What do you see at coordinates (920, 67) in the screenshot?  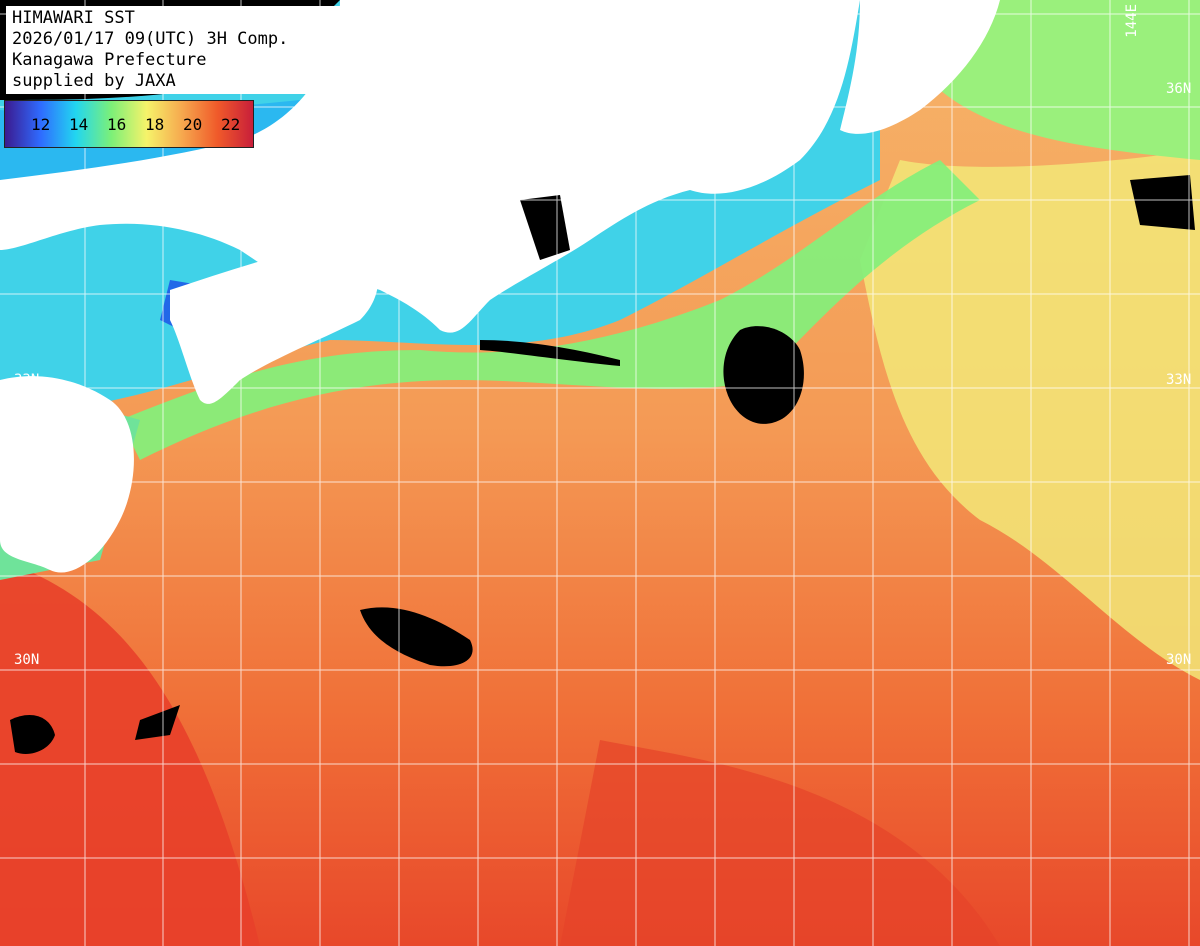 I see `land-kanto` at bounding box center [920, 67].